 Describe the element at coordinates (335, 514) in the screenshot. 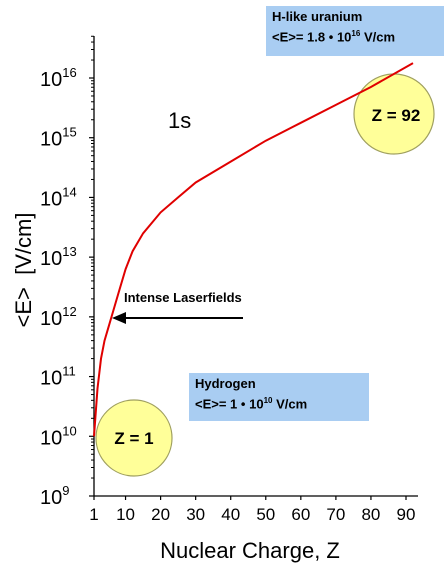

I see `x-tick-label: 70` at that location.